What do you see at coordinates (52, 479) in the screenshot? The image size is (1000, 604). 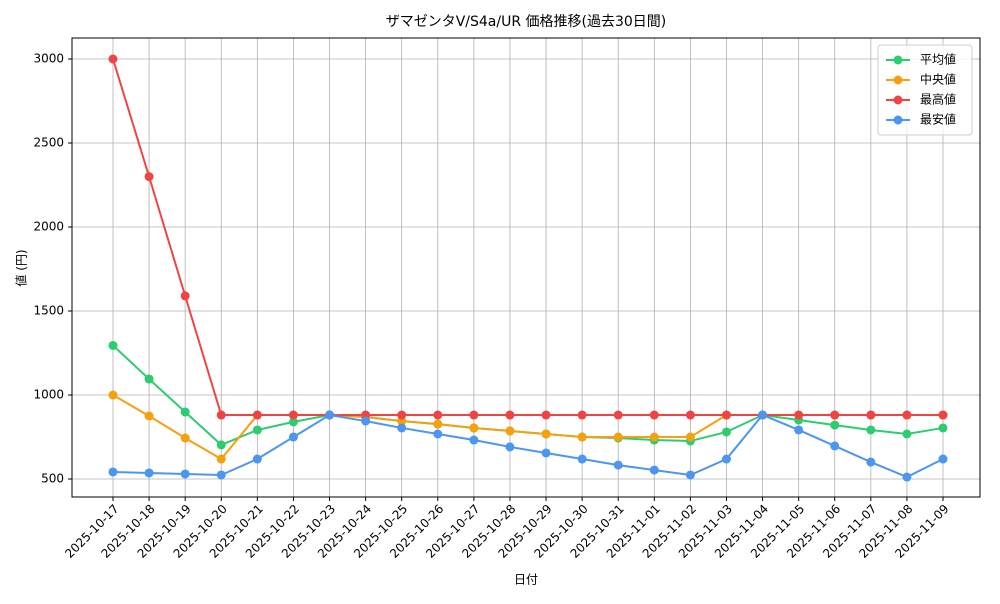 I see `y-tick-label: 500` at bounding box center [52, 479].